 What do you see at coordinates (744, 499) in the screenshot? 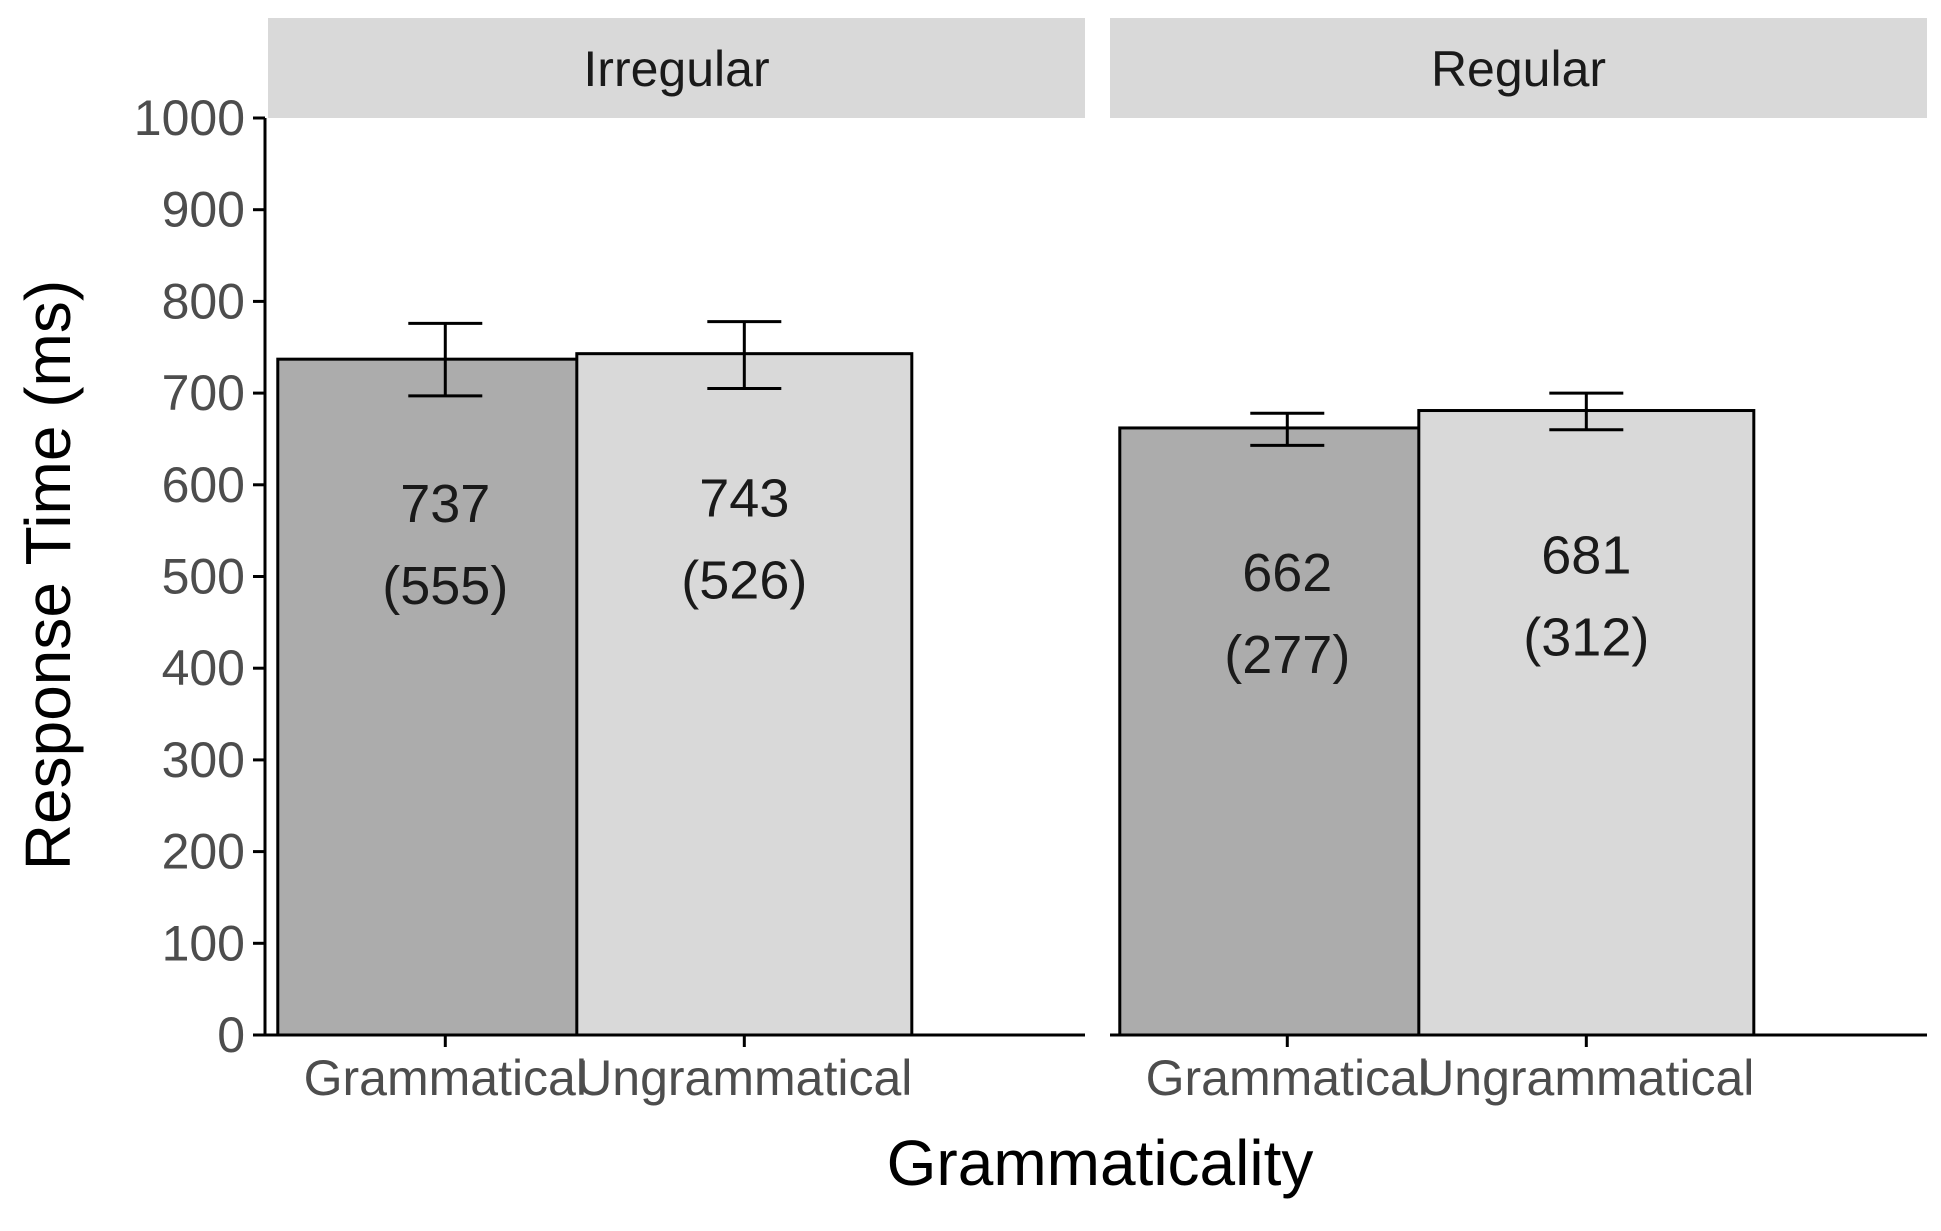
I see `bar-value-label: 743` at bounding box center [744, 499].